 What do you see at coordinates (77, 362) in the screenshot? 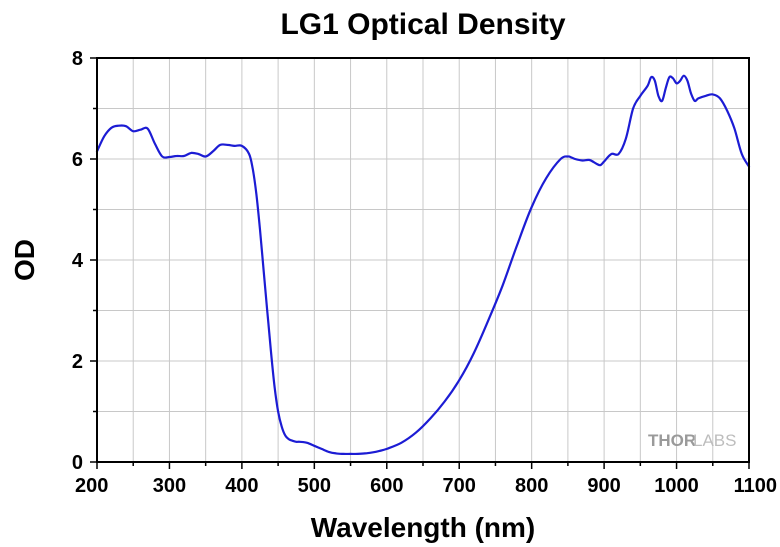
I see `y-tick-label: 2` at bounding box center [77, 362].